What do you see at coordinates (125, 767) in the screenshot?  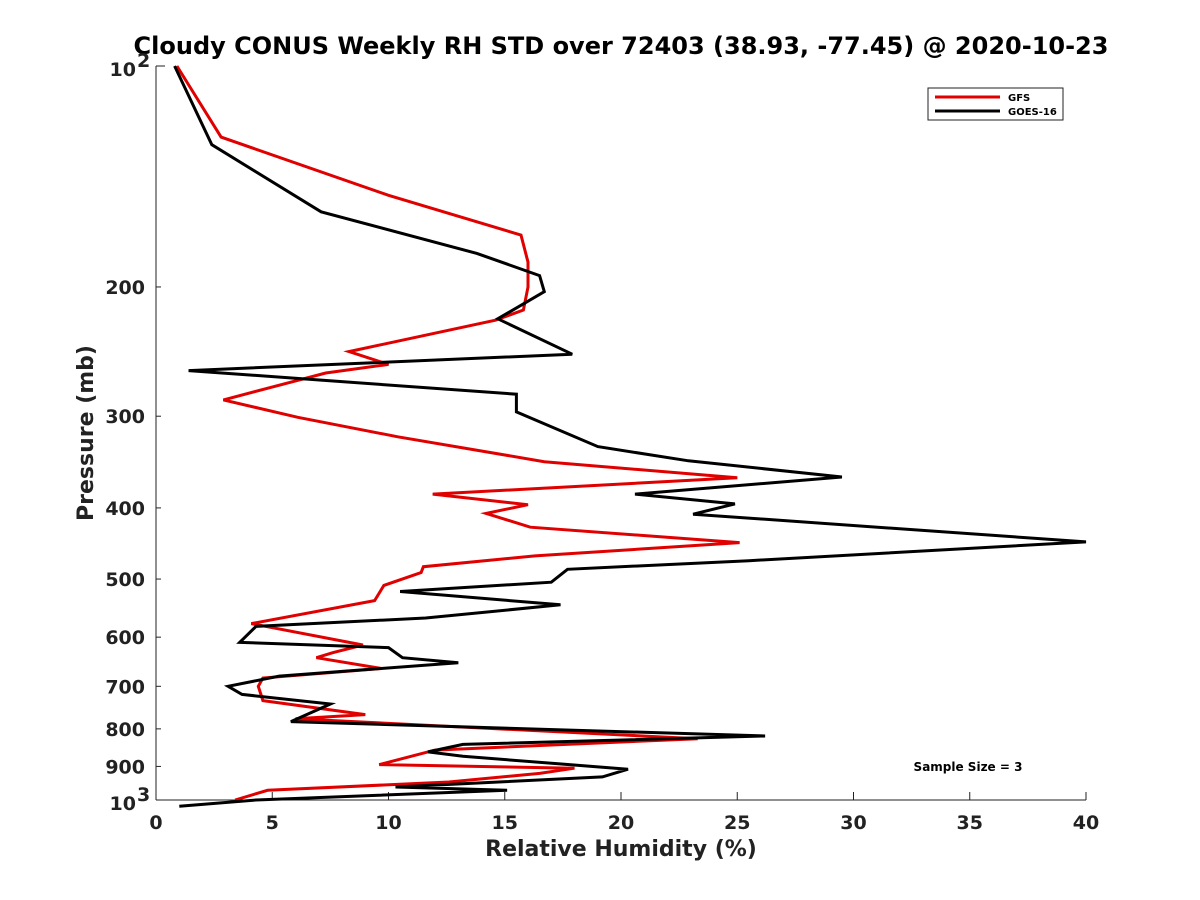 I see `y-tick-label-900: 900` at bounding box center [125, 767].